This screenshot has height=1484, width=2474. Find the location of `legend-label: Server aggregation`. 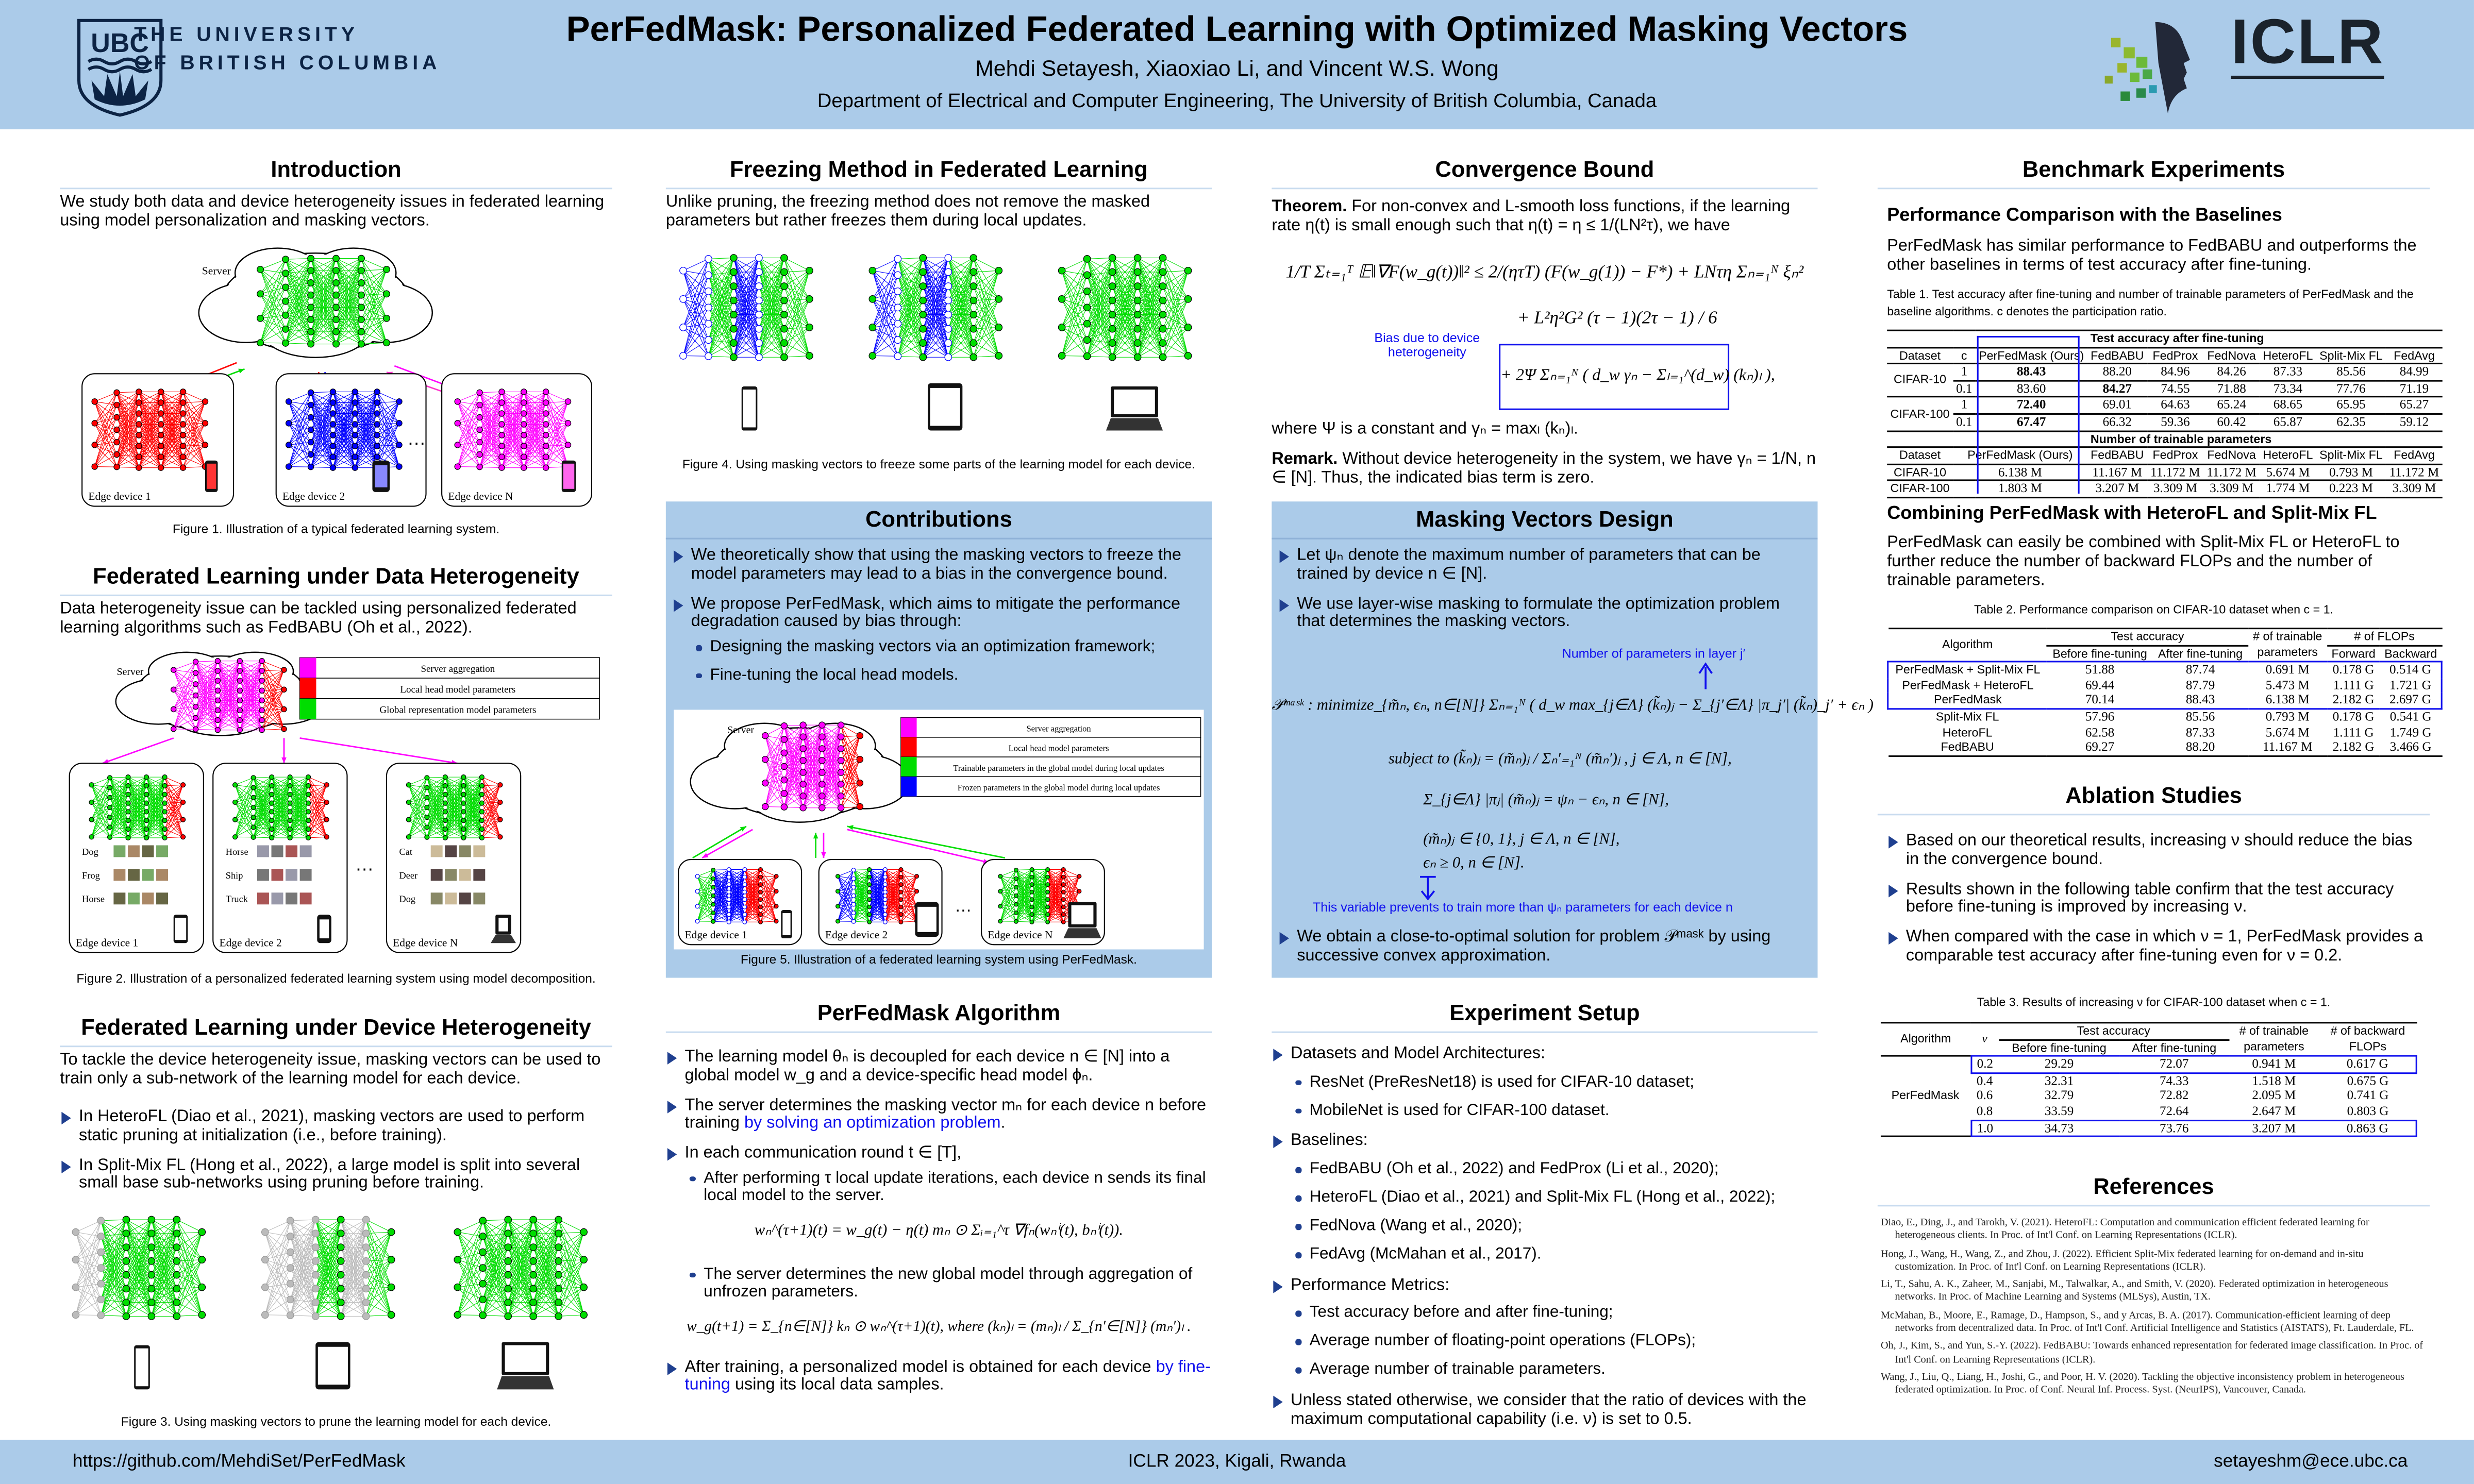

legend-label: Server aggregation is located at coordinates (1058, 728).